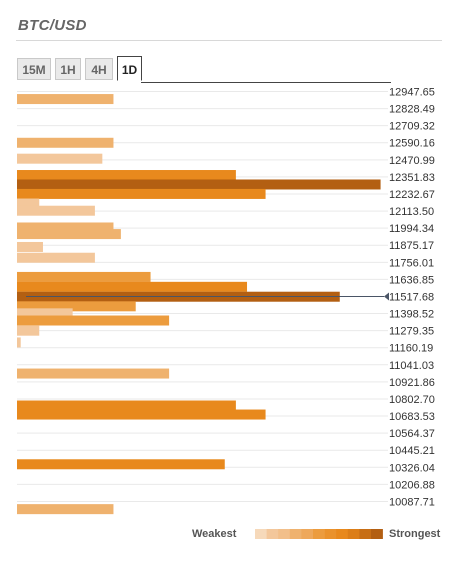 The width and height of the screenshot is (450, 574). I want to click on chart-title: BTC/USD, so click(52, 25).